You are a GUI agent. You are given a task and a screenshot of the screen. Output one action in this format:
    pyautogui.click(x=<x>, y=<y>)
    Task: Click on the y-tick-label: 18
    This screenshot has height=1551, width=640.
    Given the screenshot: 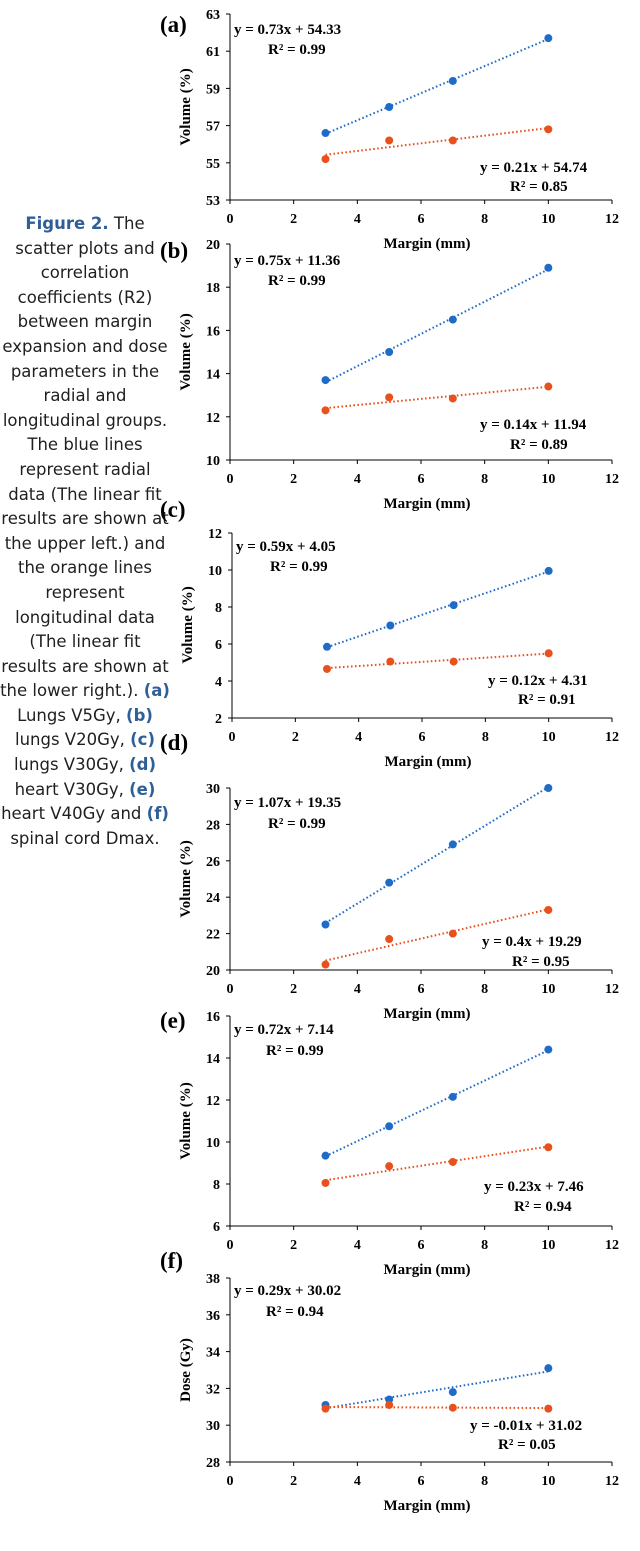 What is the action you would take?
    pyautogui.click(x=213, y=288)
    